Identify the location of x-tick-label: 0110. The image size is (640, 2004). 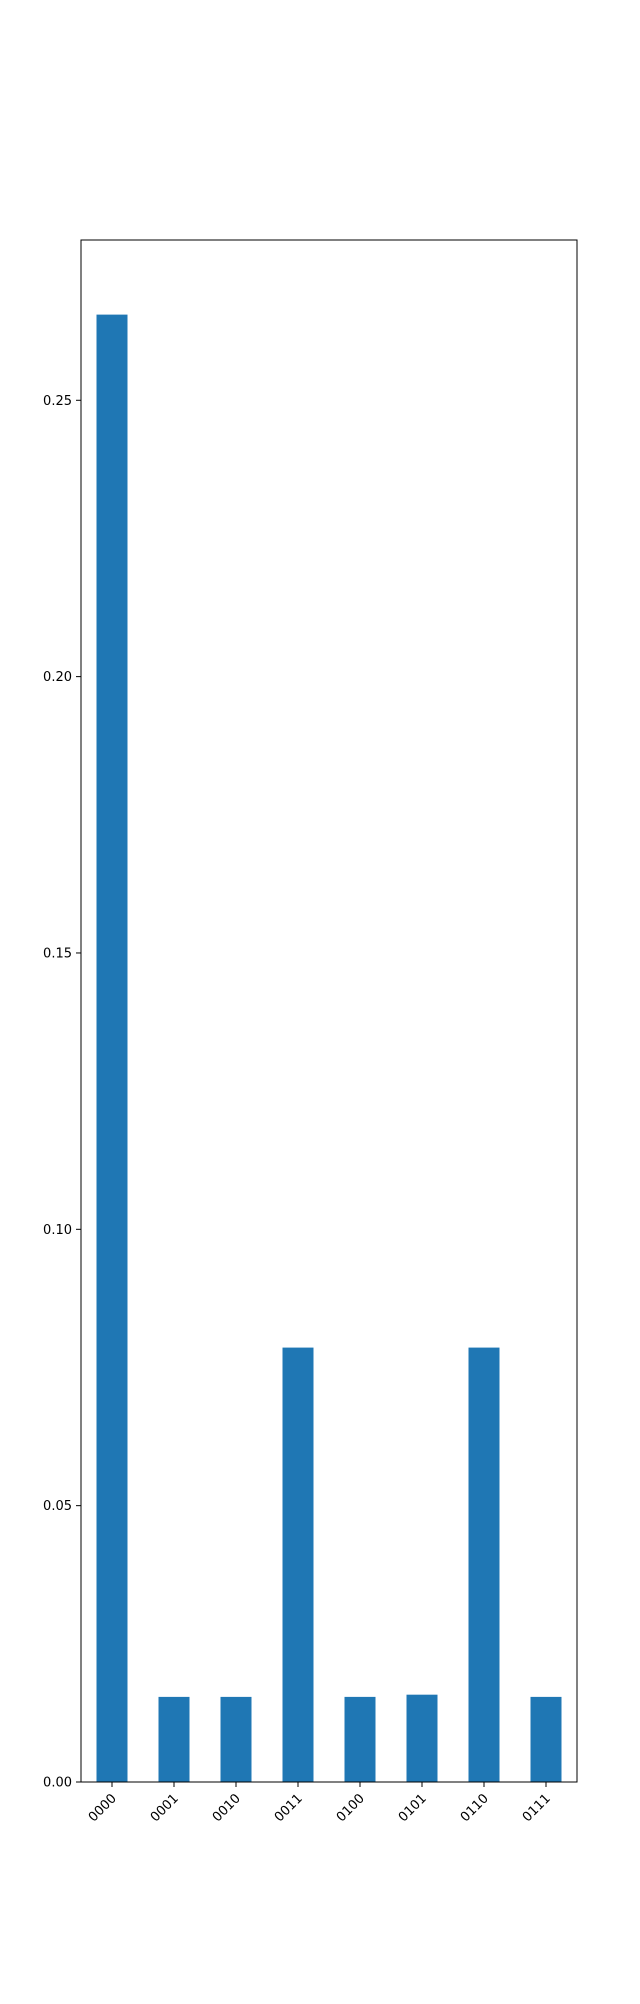
(475, 1808).